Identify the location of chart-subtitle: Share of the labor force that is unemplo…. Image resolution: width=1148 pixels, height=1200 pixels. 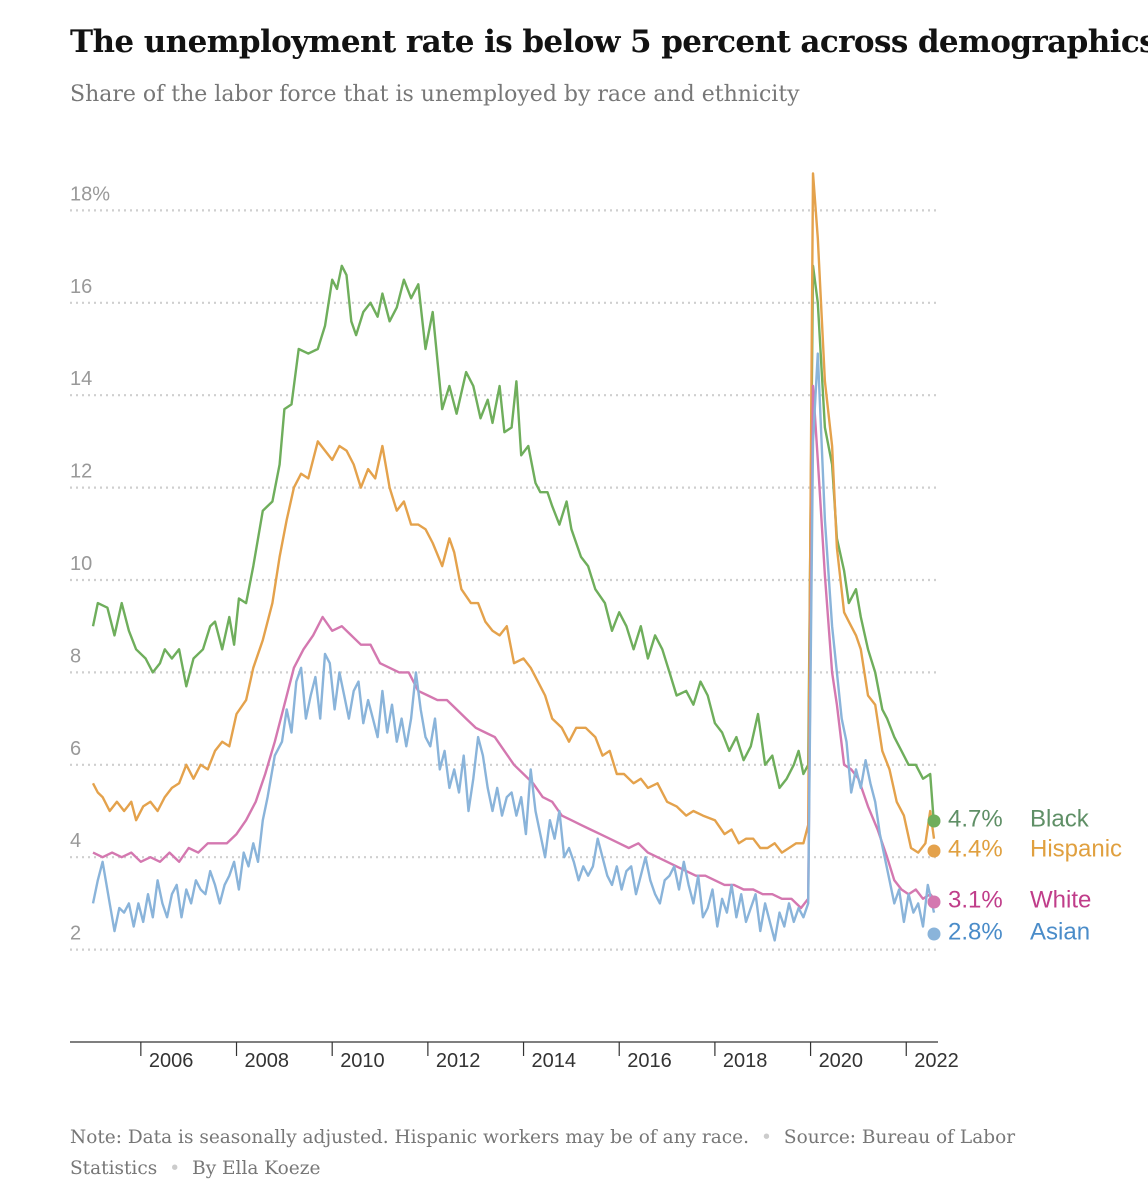
(435, 94).